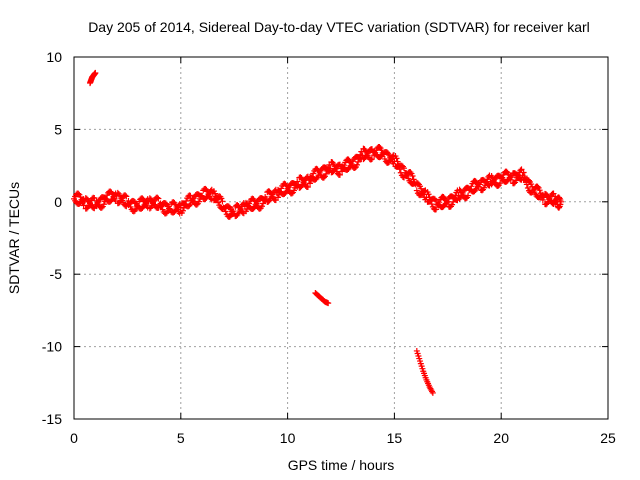 This screenshot has width=640, height=480. I want to click on y-tick-label: -5, so click(56, 274).